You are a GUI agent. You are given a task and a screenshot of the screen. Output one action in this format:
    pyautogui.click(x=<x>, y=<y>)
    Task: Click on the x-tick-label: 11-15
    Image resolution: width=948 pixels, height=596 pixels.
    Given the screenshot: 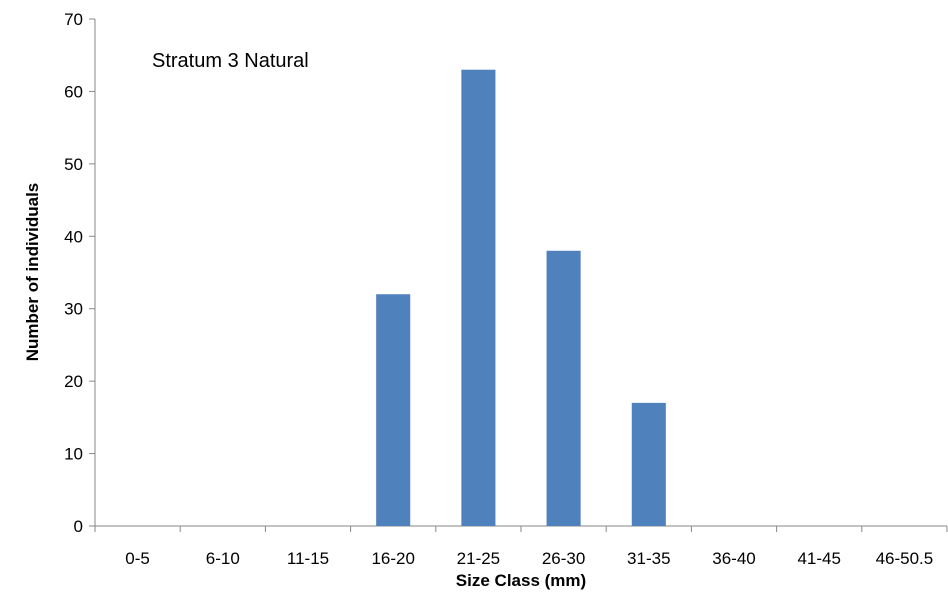 What is the action you would take?
    pyautogui.click(x=308, y=558)
    